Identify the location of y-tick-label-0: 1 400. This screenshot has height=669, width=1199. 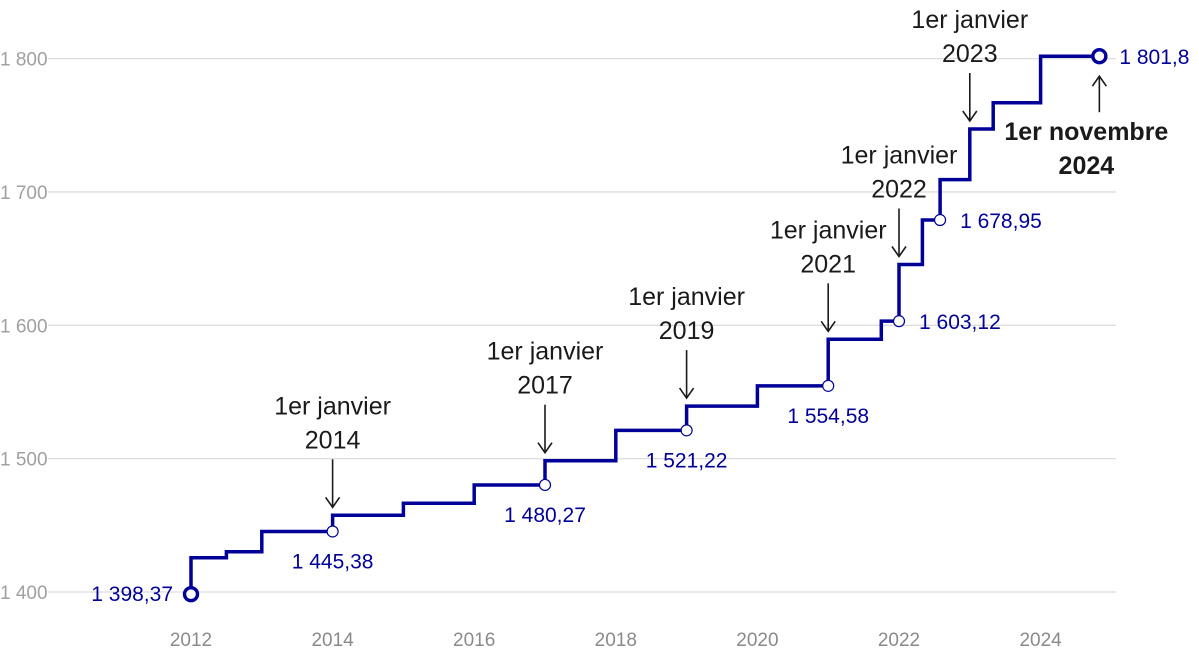
(24, 593).